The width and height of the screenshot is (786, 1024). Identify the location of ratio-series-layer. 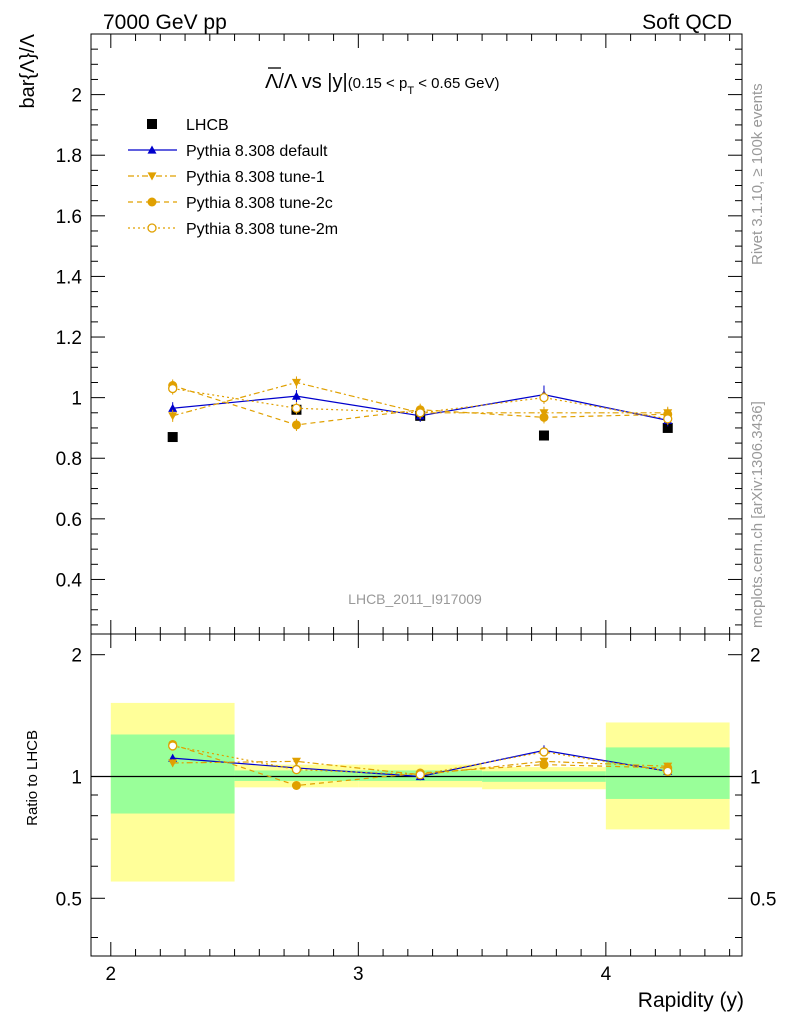
(420, 764).